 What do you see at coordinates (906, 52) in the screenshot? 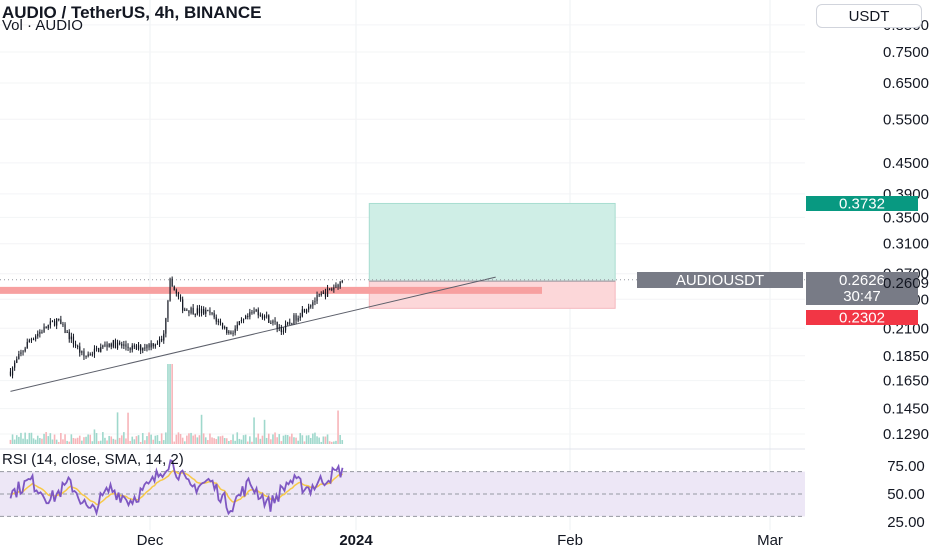
I see `price-tick-label: 0.7500` at bounding box center [906, 52].